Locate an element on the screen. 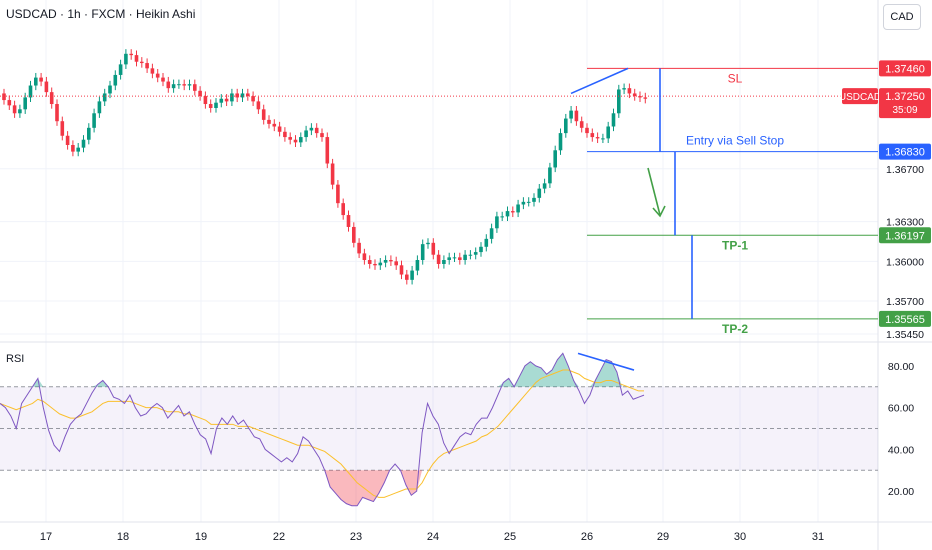  current-price-countdown: 35:09 is located at coordinates (904, 110).